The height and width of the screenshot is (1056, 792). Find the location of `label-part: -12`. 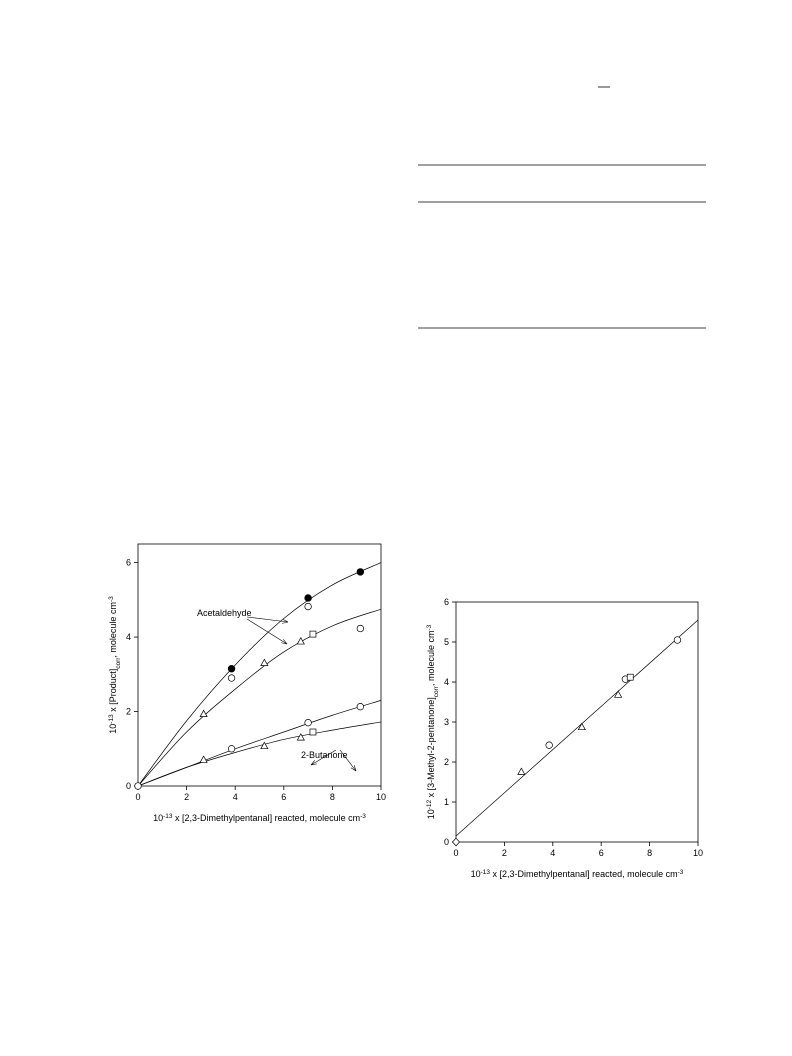

label-part: -12 is located at coordinates (429, 804).